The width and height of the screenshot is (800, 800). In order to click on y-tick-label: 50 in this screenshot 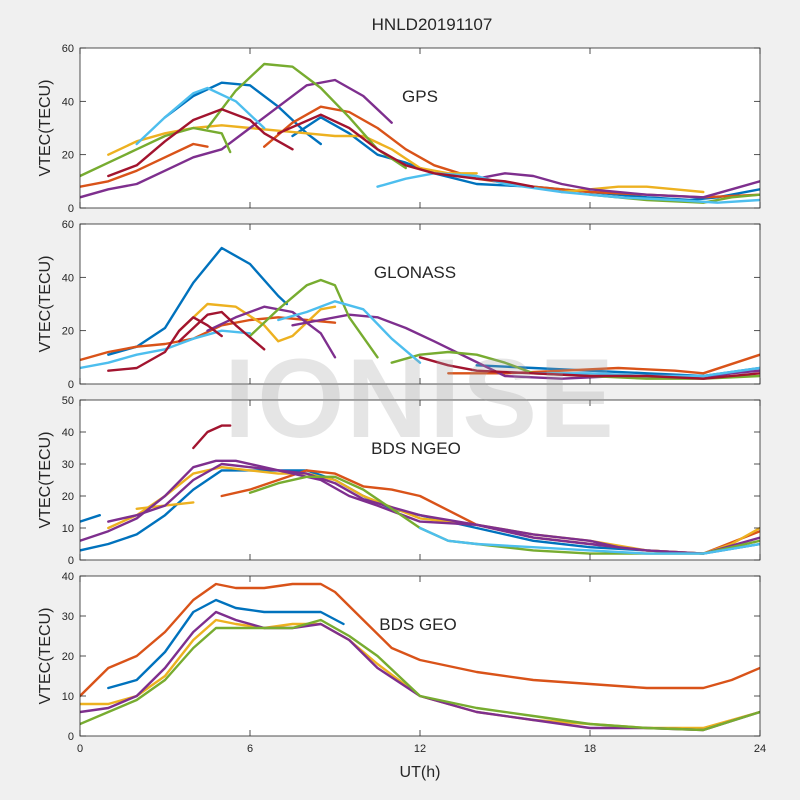, I will do `click(68, 401)`.